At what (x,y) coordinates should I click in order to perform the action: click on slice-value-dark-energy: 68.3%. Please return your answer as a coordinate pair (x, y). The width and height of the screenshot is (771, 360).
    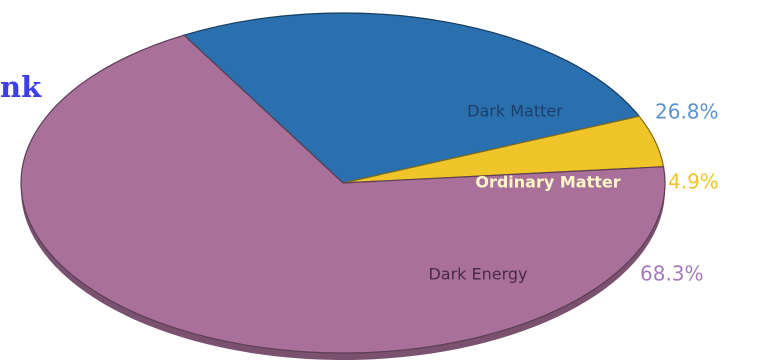
    Looking at the image, I should click on (672, 274).